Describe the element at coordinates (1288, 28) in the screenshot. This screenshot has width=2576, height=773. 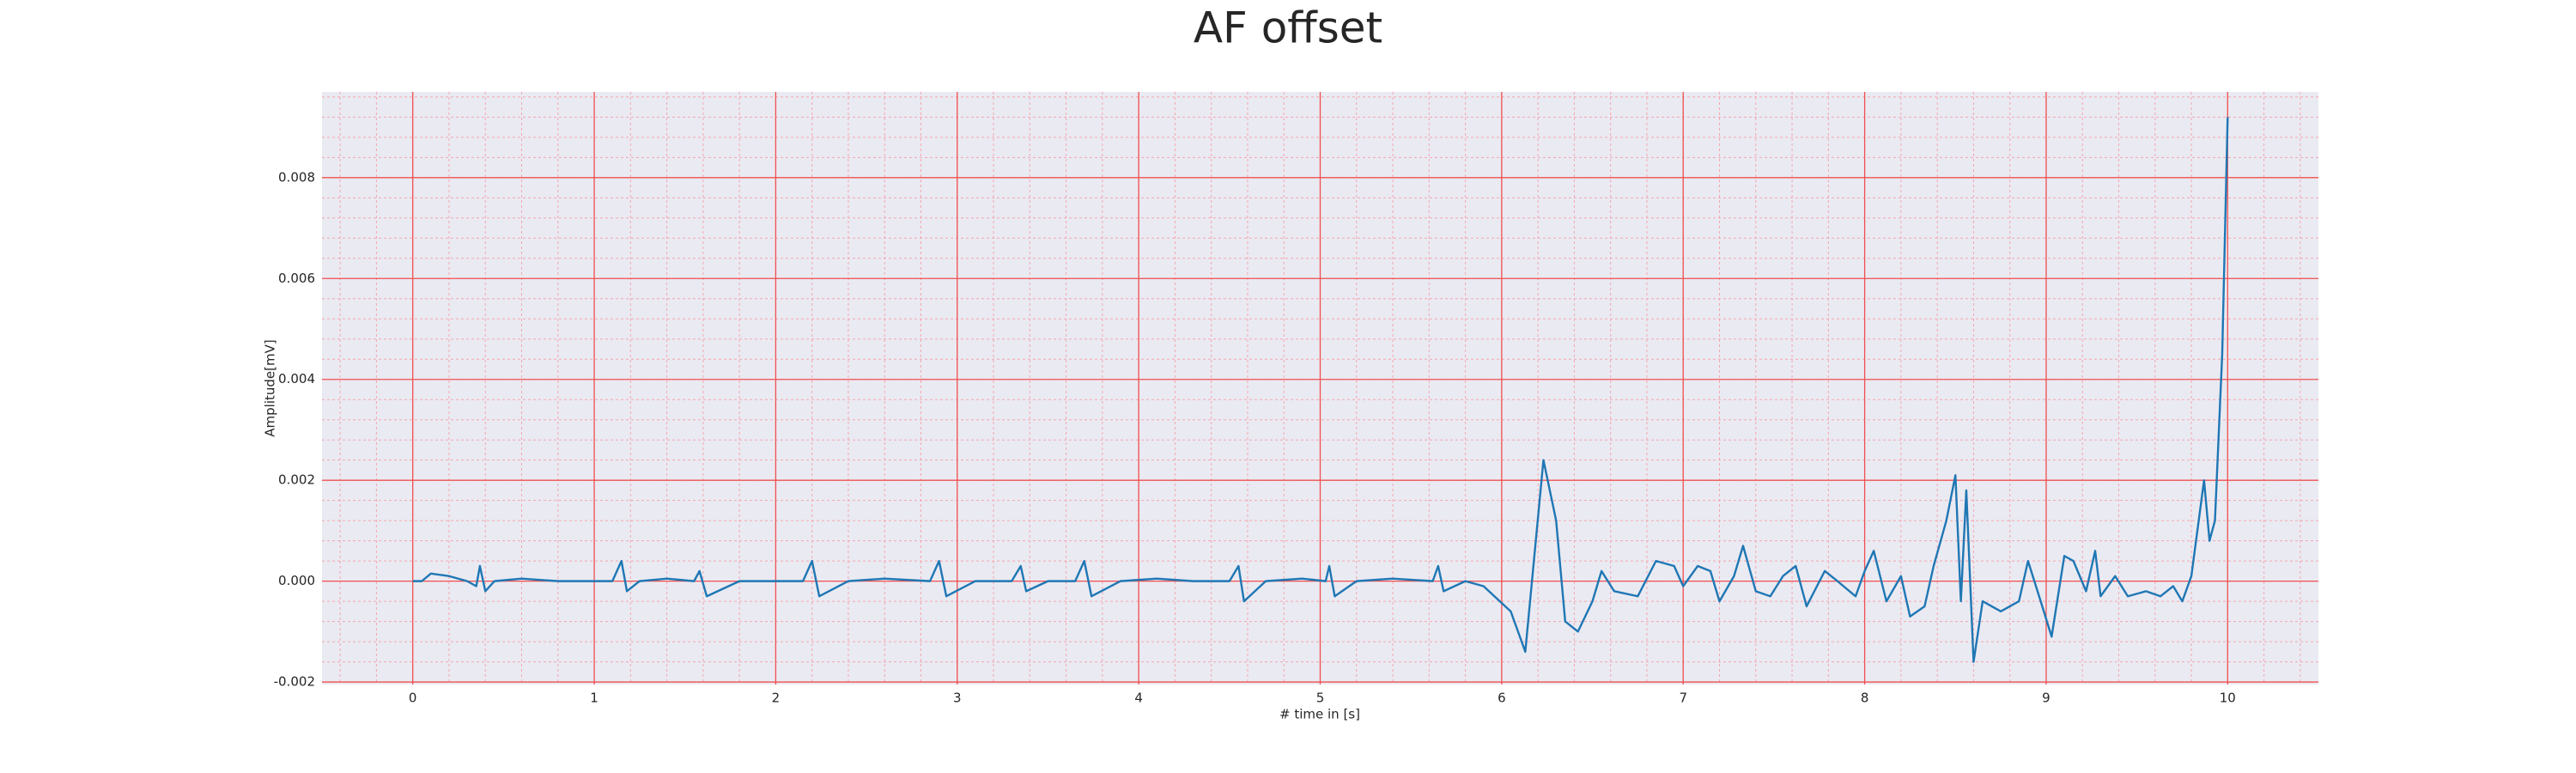
I see `chart-title: AF offset` at that location.